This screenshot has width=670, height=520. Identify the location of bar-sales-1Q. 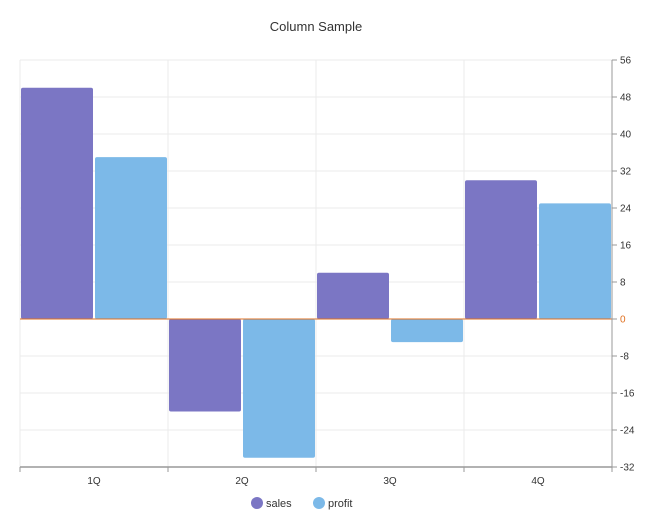
(57, 203).